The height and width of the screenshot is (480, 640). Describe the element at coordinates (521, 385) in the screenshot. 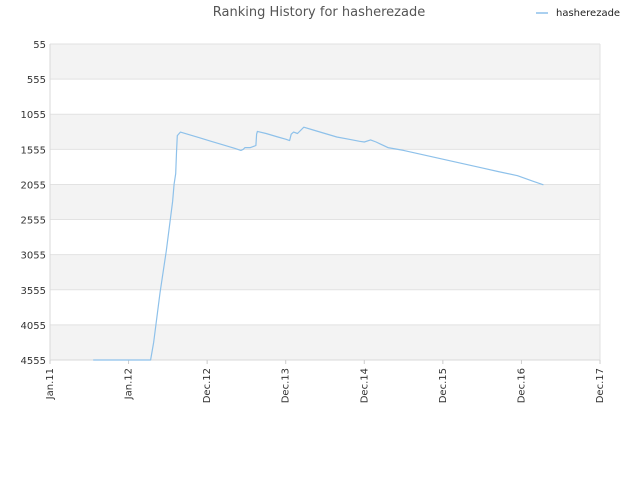

I see `x-tick-label: Dec.16` at that location.